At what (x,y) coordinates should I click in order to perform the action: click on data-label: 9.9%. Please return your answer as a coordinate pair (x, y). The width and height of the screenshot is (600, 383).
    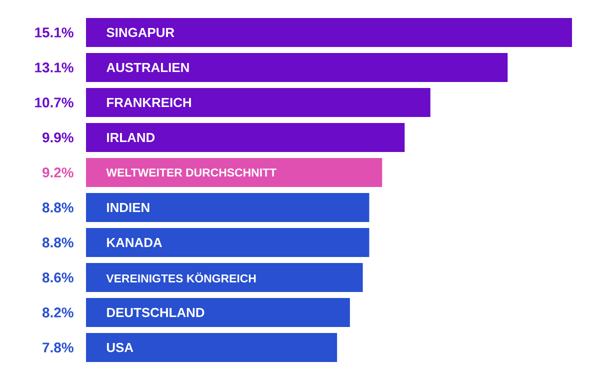
    Looking at the image, I should click on (58, 137).